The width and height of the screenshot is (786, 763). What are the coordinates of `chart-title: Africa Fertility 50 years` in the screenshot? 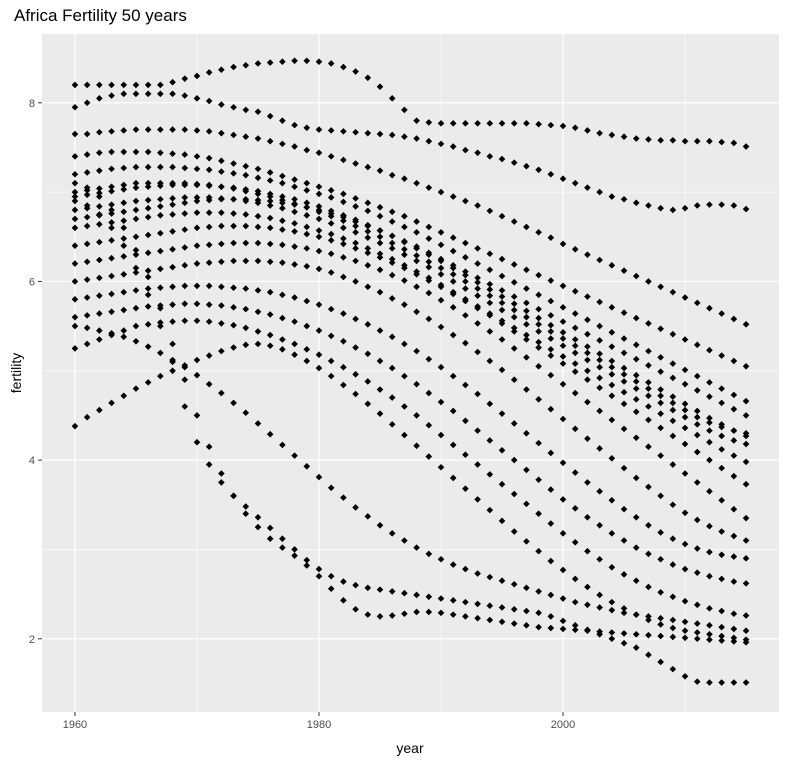 It's located at (100, 15).